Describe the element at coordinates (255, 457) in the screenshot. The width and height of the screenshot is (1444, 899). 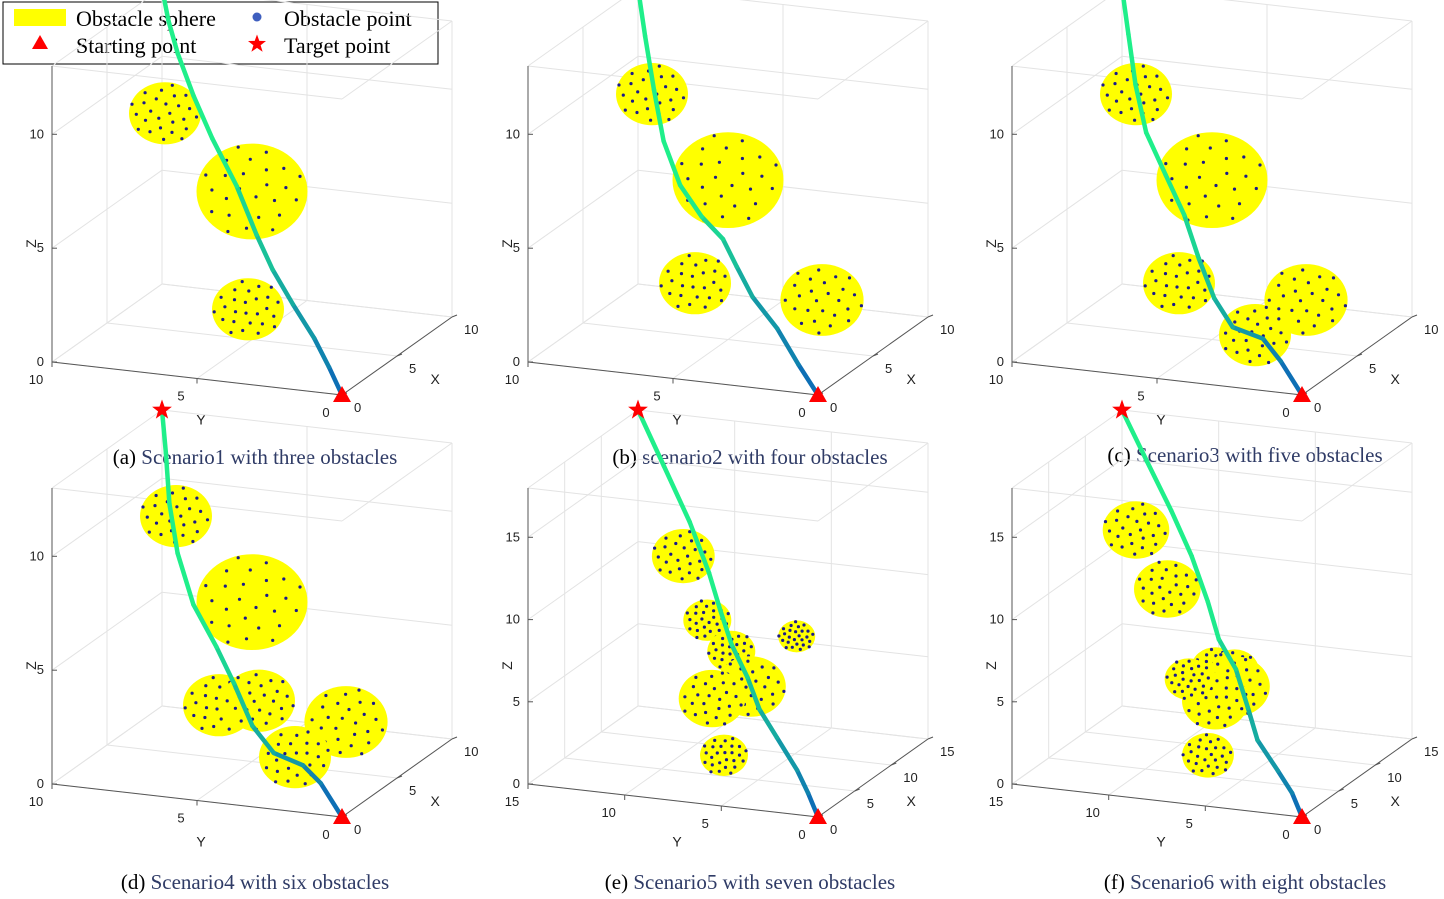
I see `subplot-caption: (a) Scenario1 with three obstacles` at that location.